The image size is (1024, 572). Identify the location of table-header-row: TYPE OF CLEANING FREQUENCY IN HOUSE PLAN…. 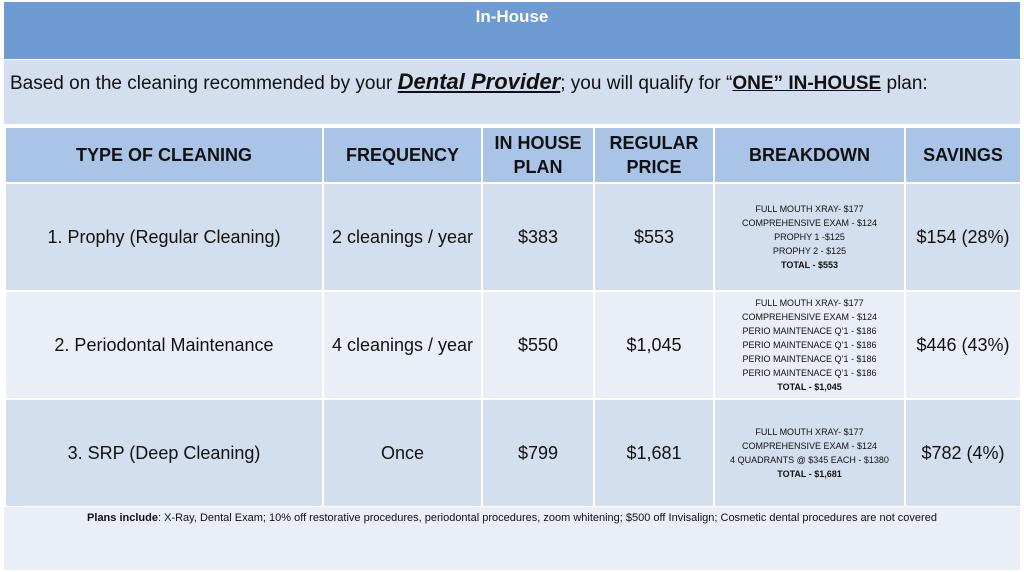
(513, 155).